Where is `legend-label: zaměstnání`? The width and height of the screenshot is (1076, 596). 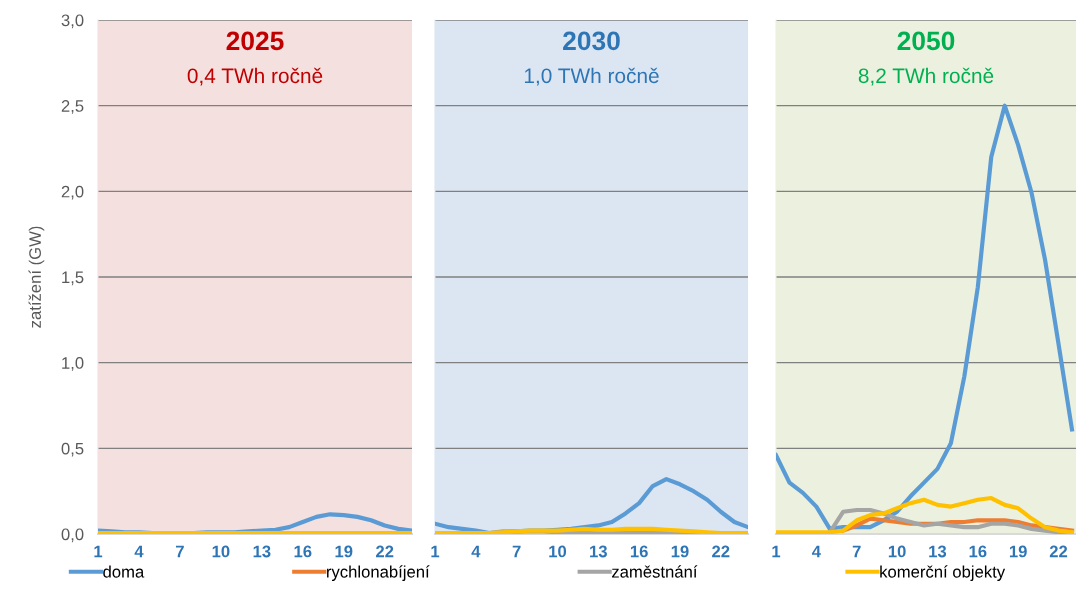
legend-label: zaměstnání is located at coordinates (655, 571).